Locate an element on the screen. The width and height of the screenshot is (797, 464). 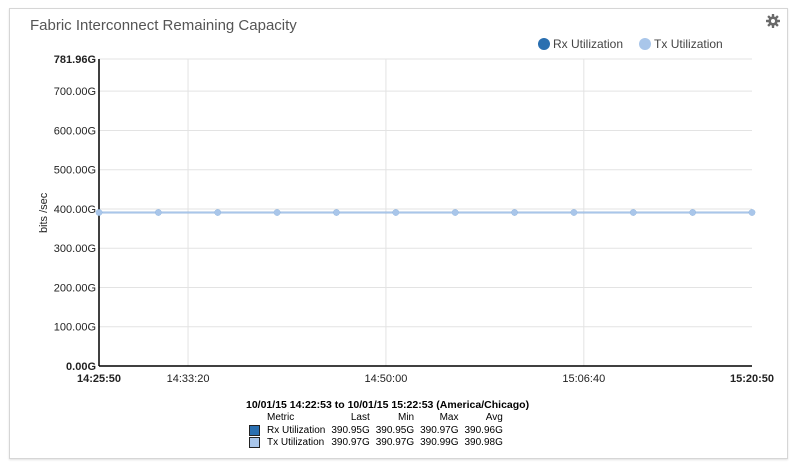
y-tick-label: 200.00G is located at coordinates (75, 288).